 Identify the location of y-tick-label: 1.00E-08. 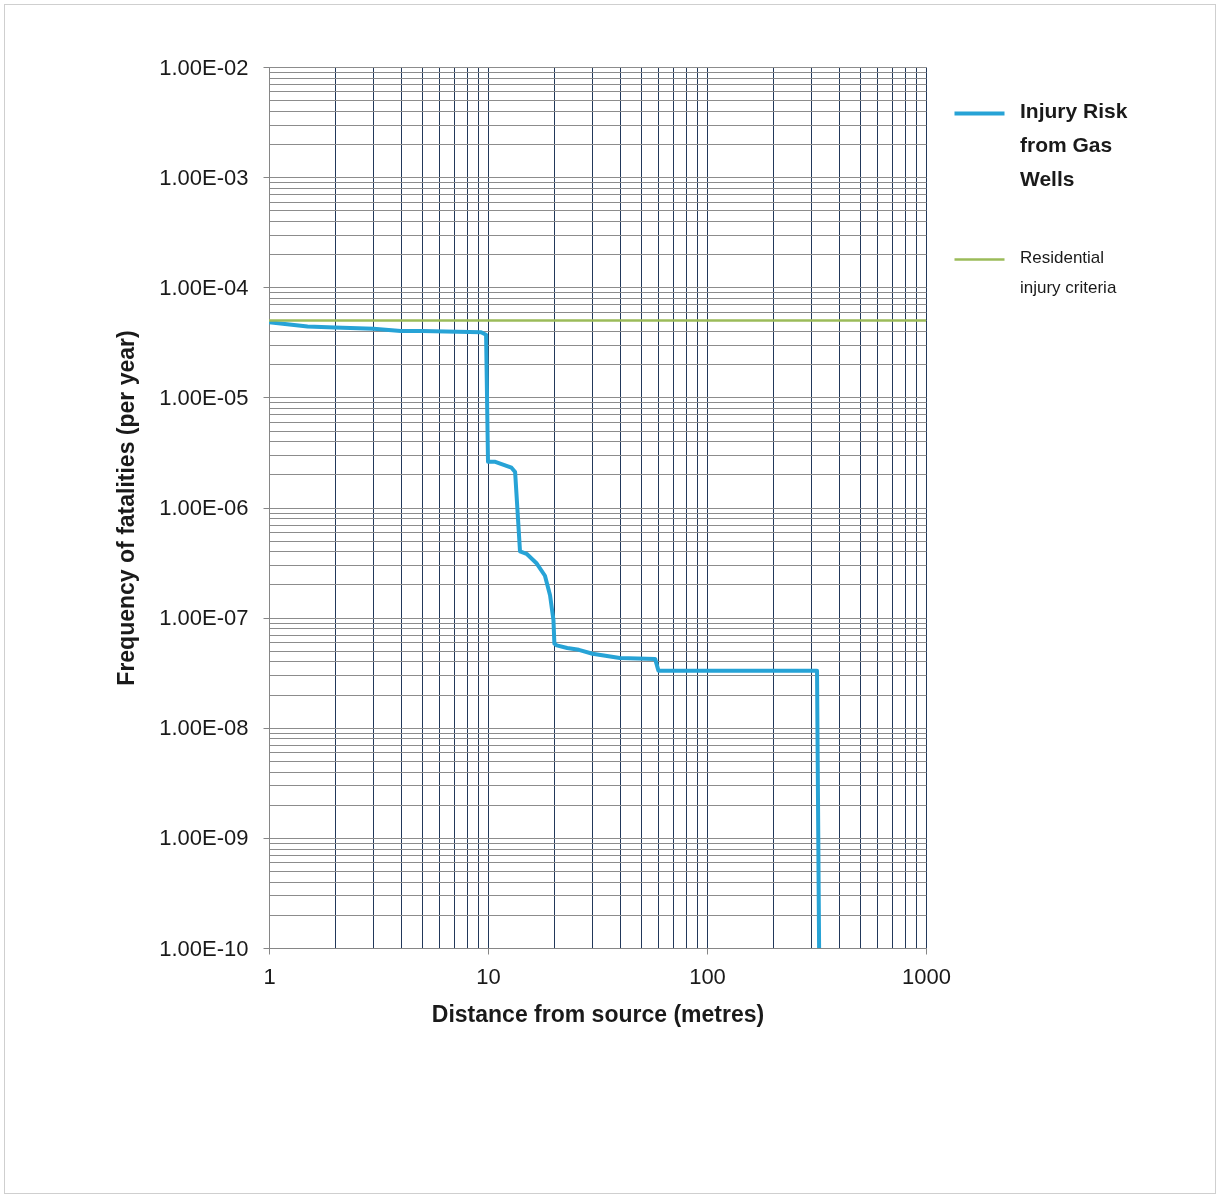
(204, 728).